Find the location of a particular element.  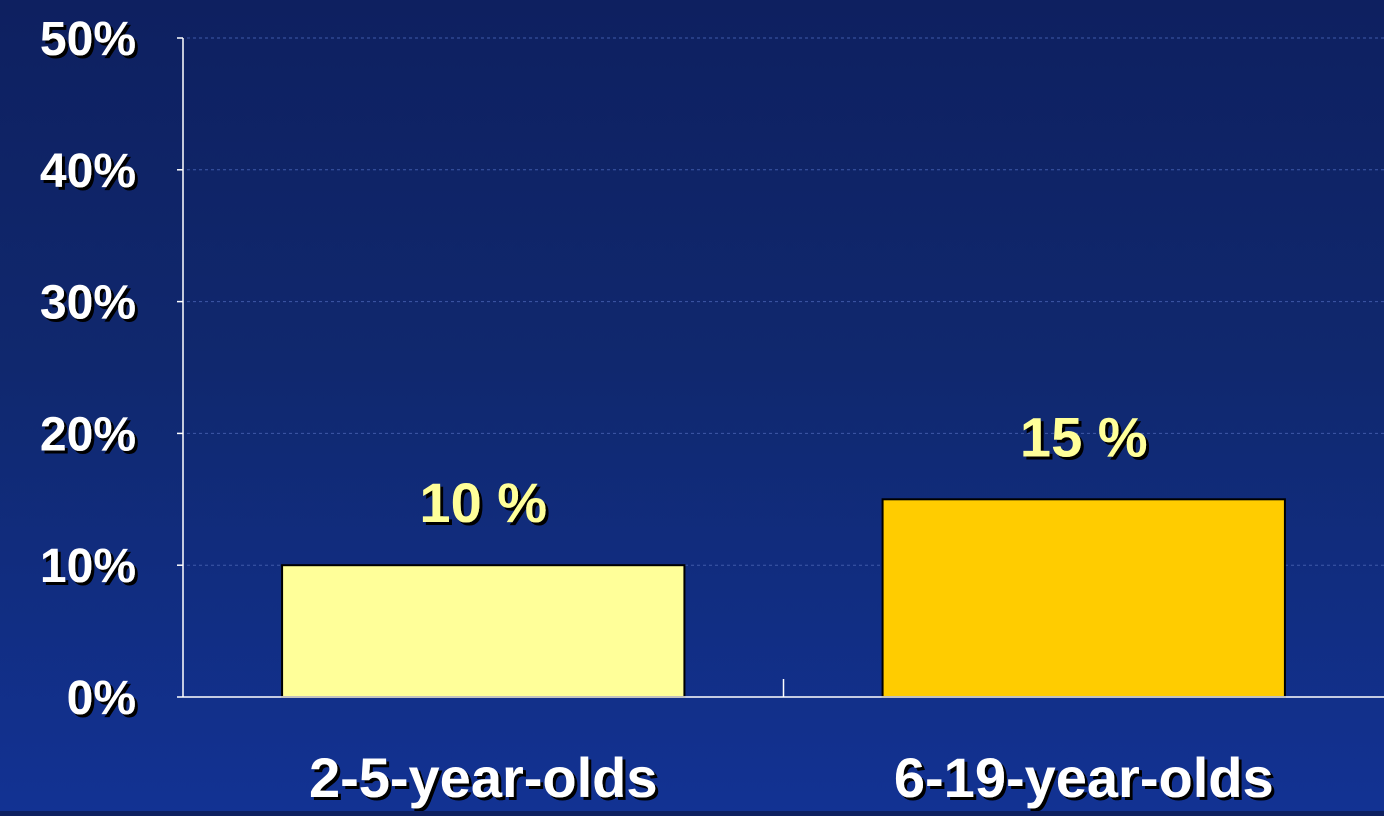

y-tick-label: 40% is located at coordinates (88, 171).